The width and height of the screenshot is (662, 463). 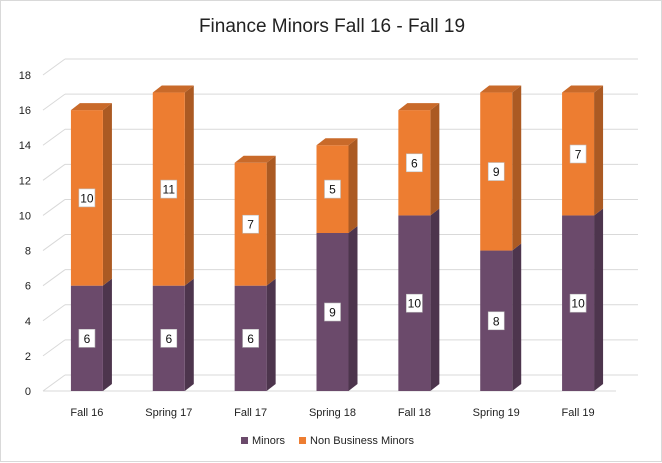 I want to click on x-tick-label: Fall 17, so click(x=250, y=413).